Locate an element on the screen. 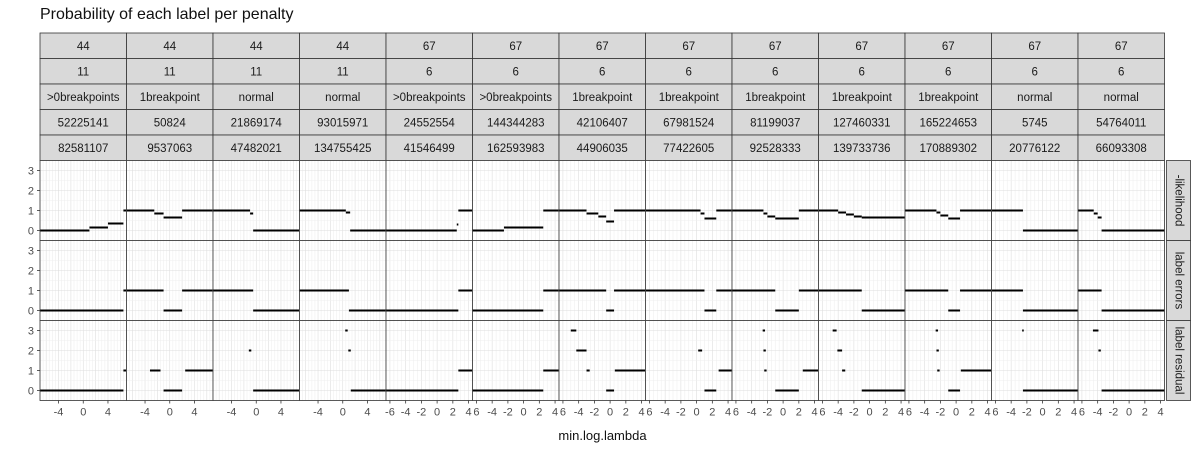  column-strip-label: 127460331 is located at coordinates (862, 123).